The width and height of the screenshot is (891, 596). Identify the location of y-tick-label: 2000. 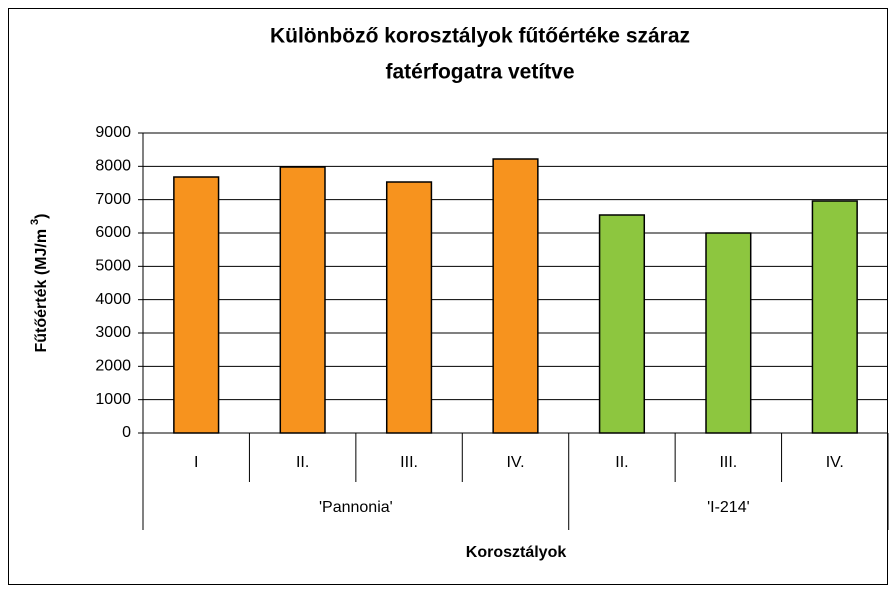
(113, 366).